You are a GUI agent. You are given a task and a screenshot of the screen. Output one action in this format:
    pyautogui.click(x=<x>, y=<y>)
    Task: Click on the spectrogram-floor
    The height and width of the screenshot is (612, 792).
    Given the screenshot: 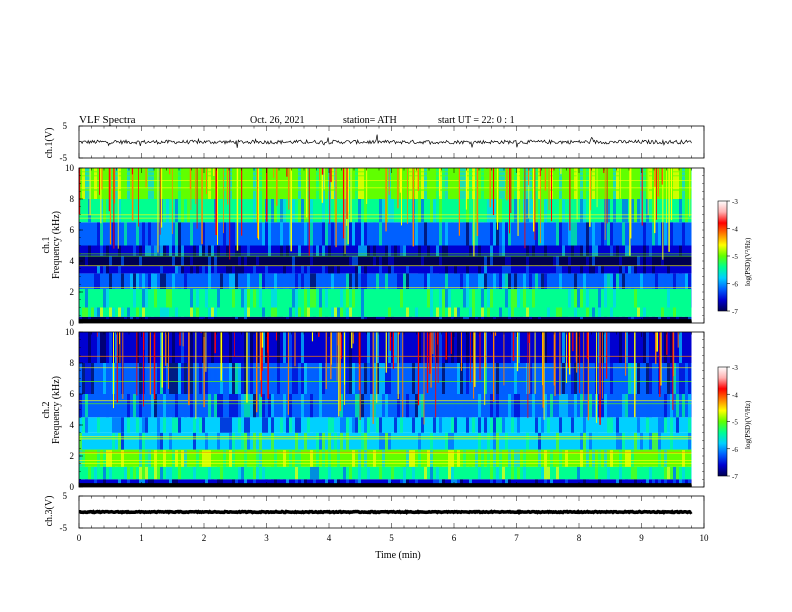 What is the action you would take?
    pyautogui.click(x=385, y=321)
    